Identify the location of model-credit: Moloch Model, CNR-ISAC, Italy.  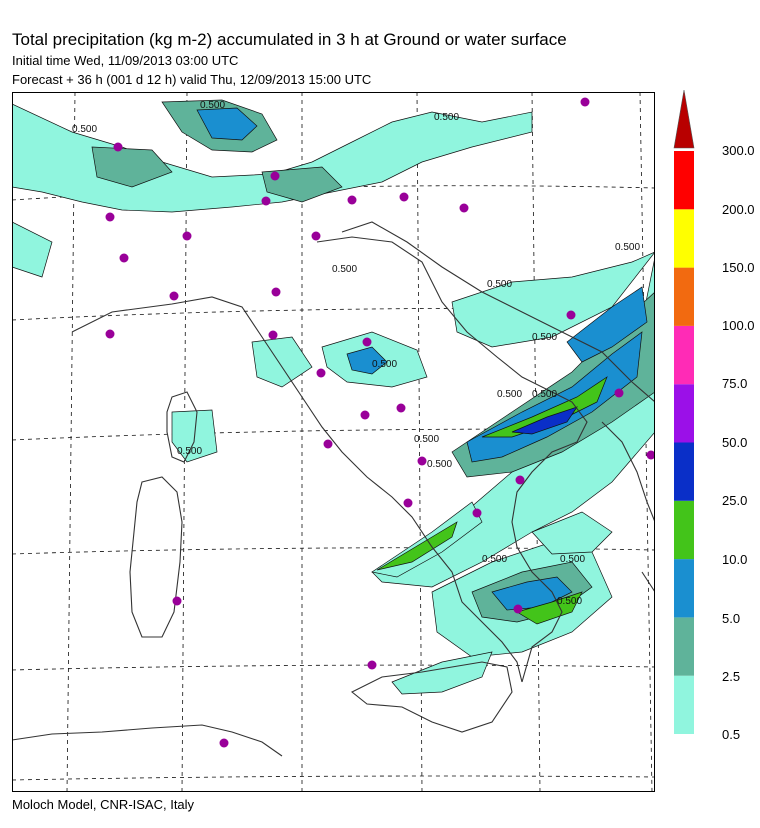
(103, 804).